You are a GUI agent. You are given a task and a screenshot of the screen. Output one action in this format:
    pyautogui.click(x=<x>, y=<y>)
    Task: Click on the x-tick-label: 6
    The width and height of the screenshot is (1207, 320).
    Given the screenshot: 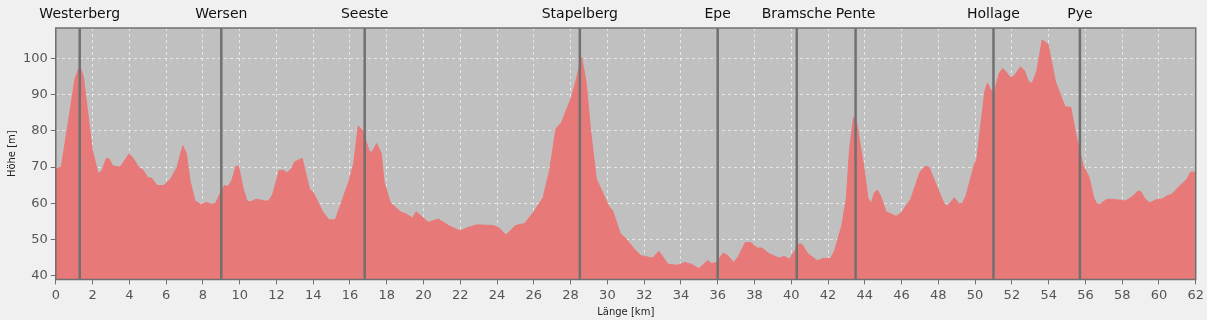 What is the action you would take?
    pyautogui.click(x=166, y=294)
    